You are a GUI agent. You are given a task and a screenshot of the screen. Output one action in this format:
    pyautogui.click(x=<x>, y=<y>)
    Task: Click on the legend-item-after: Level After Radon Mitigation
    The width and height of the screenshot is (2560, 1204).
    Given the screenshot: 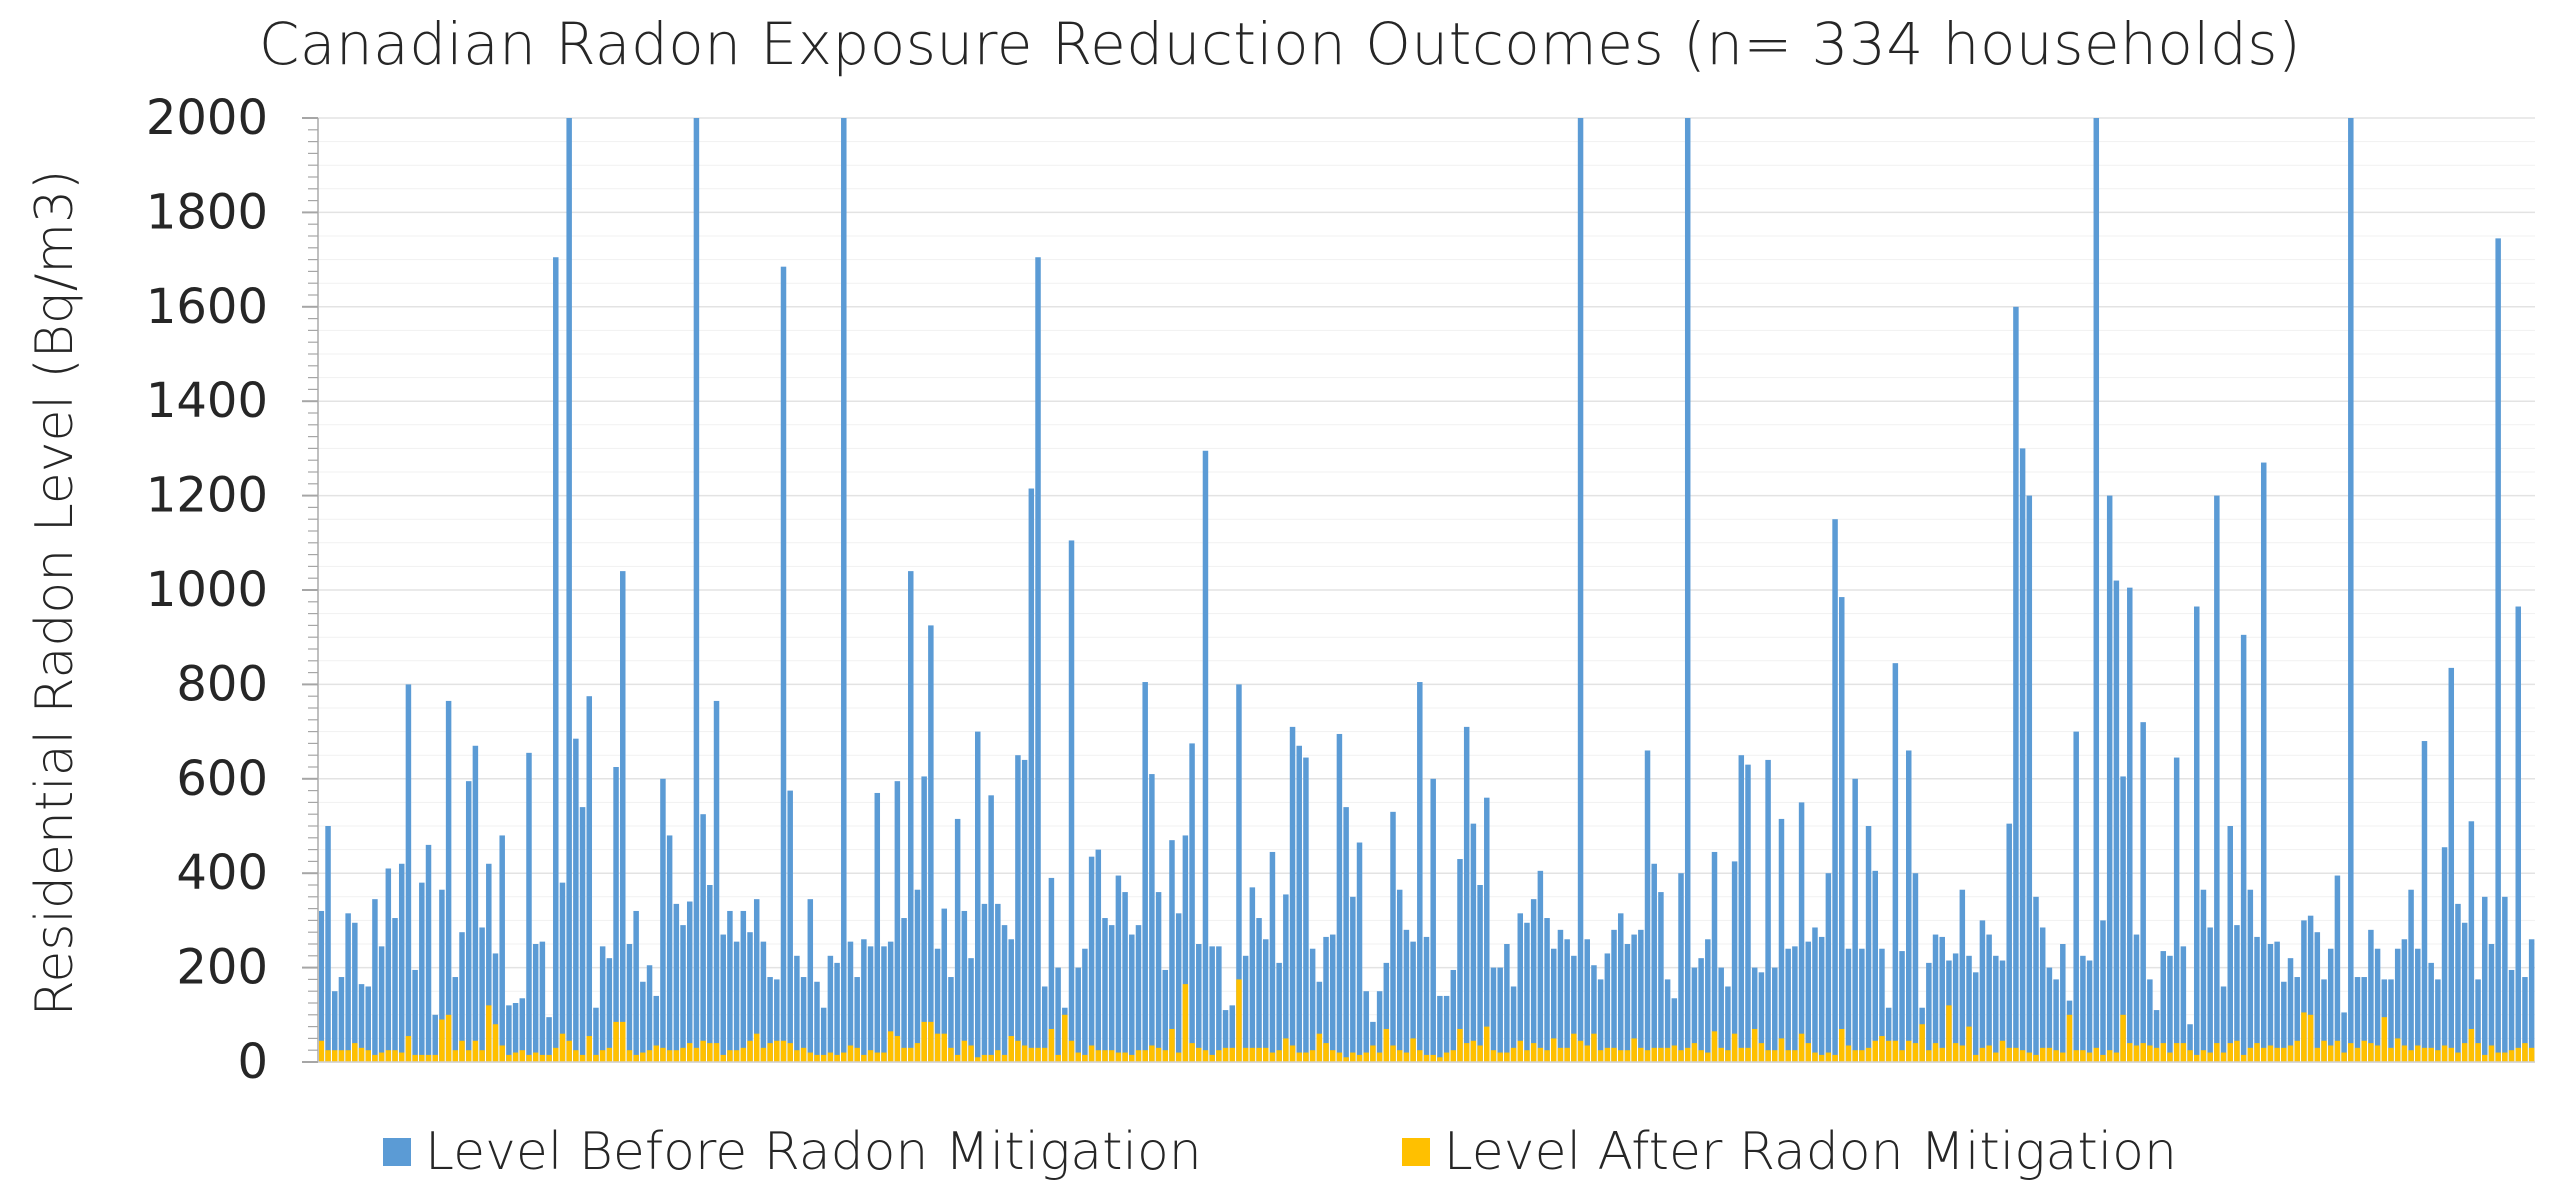 What is the action you would take?
    pyautogui.click(x=1789, y=1152)
    